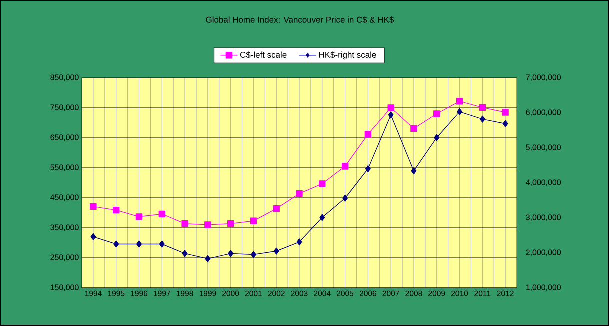 The image size is (609, 326). What do you see at coordinates (347, 56) in the screenshot?
I see `legend-label: HK$-right scale` at bounding box center [347, 56].